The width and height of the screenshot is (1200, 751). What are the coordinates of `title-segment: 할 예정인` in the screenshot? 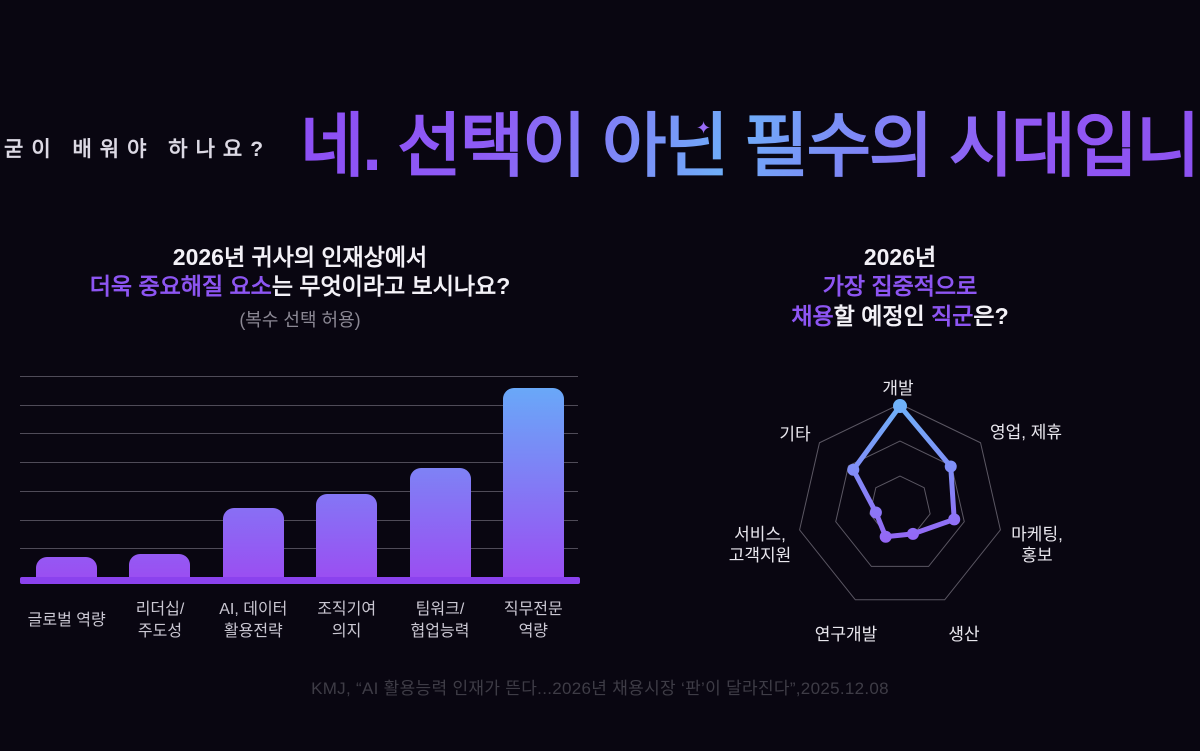 It's located at (882, 315).